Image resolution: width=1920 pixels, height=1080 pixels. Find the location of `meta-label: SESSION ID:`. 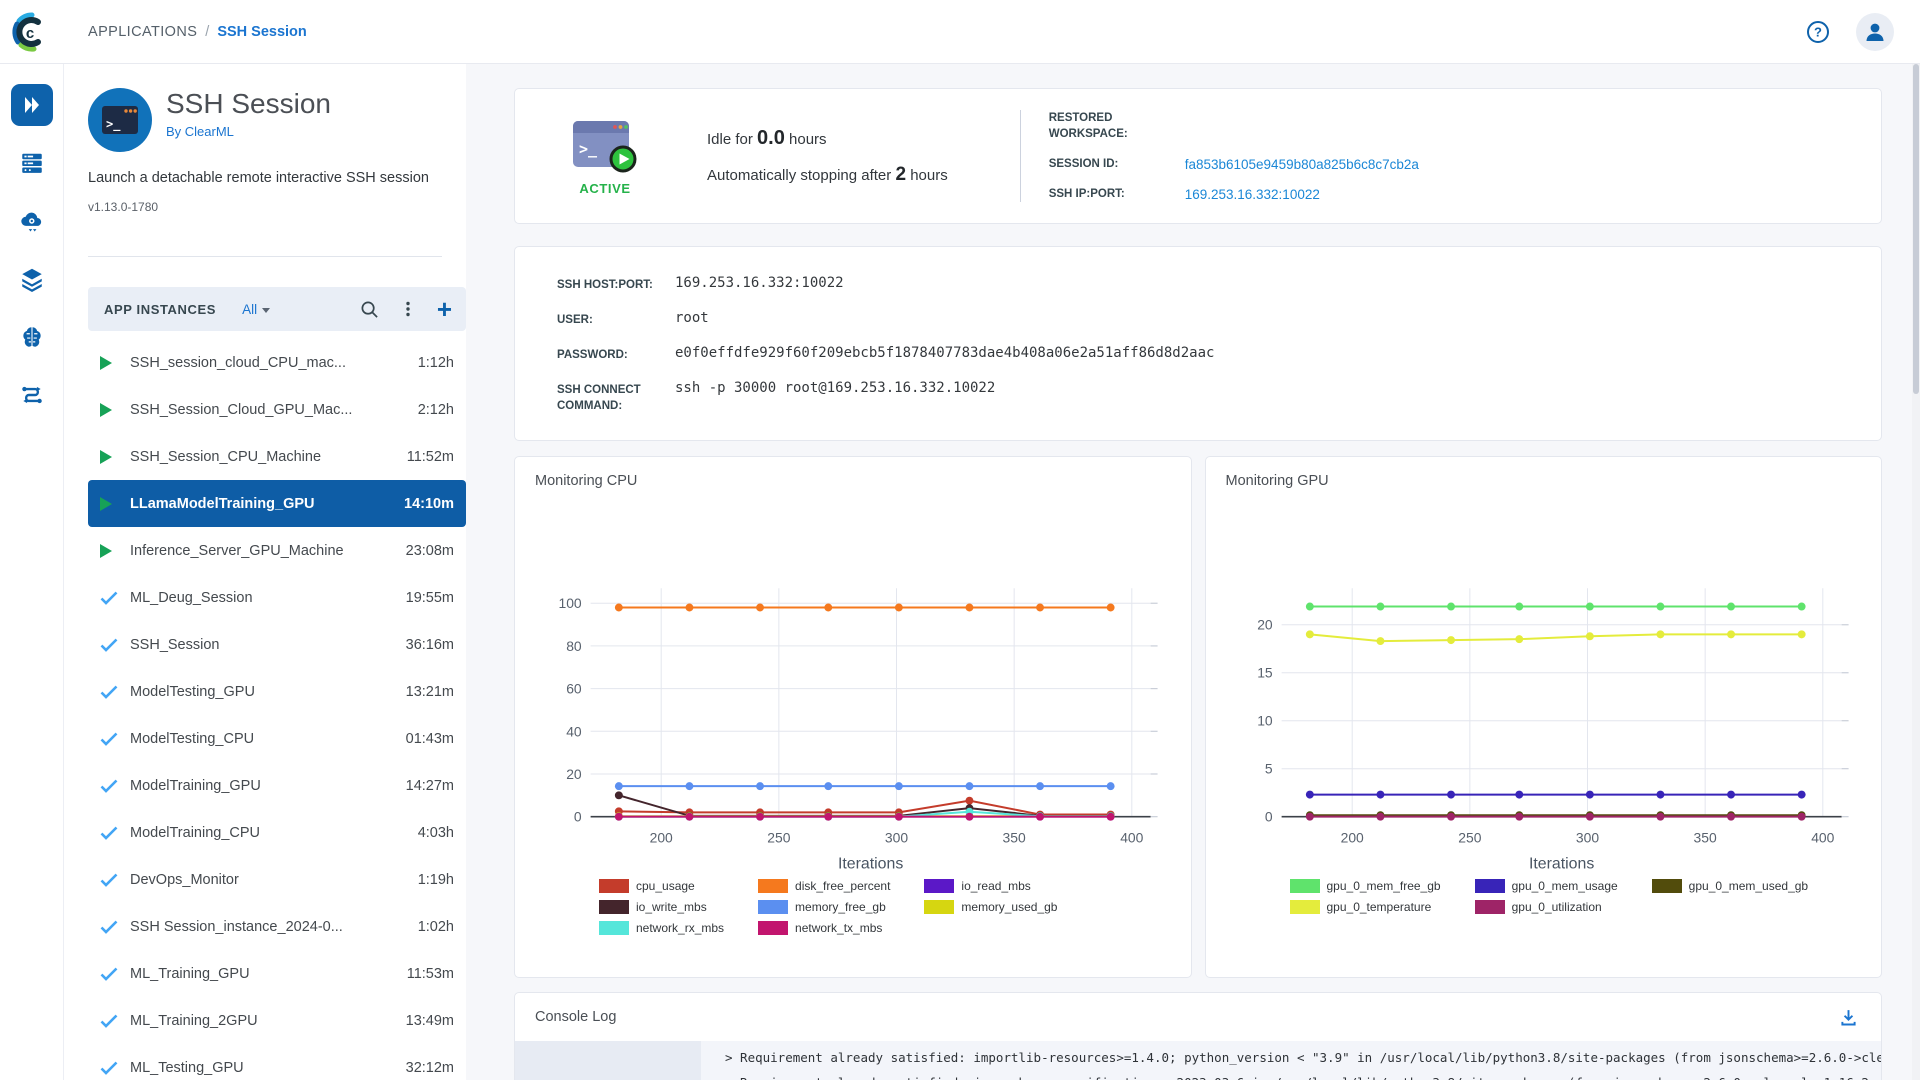

meta-label: SESSION ID: is located at coordinates (1083, 164).